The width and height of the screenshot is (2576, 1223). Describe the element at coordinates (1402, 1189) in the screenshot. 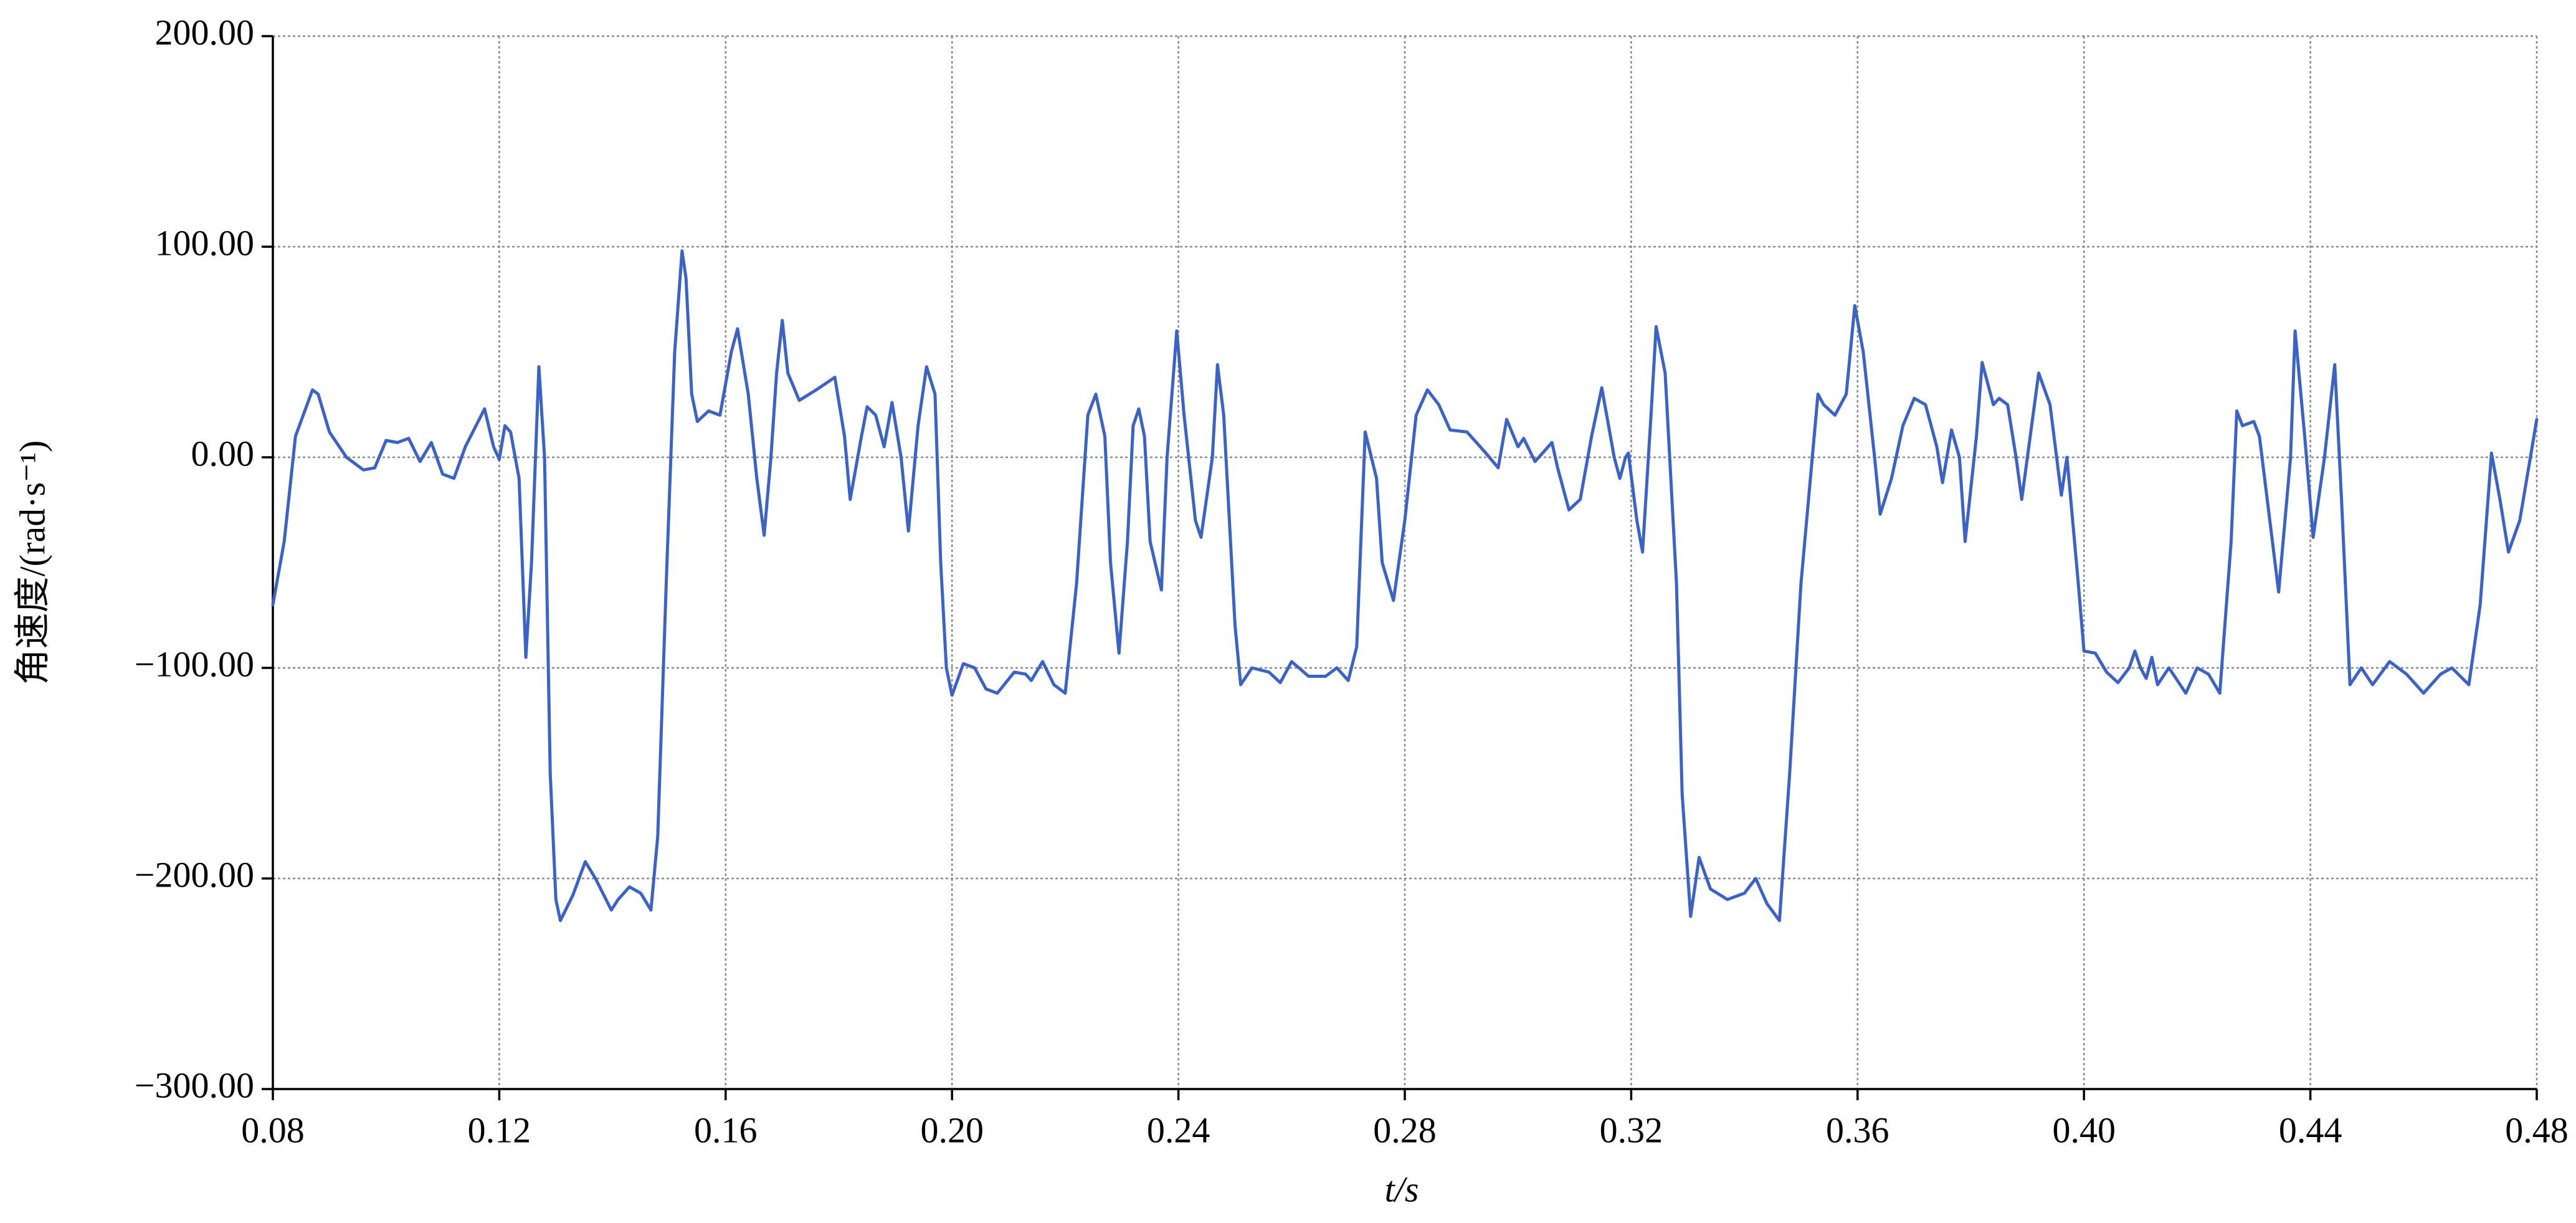

I see `x-axis-label: t/s` at that location.